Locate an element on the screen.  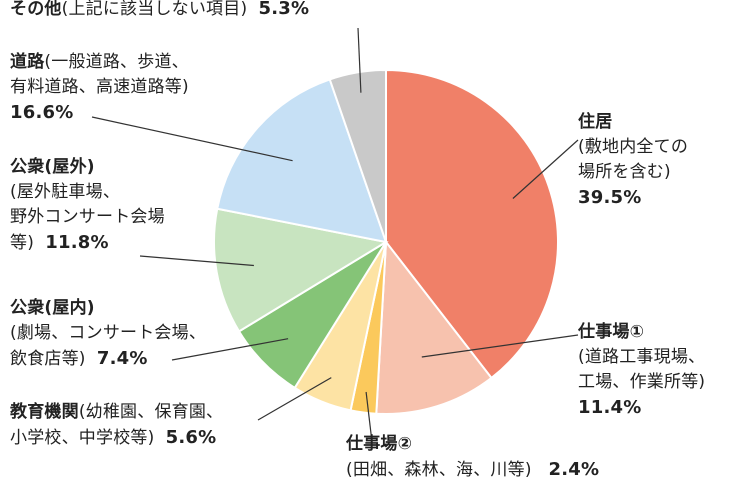
label-sonota: その他(上記に該当しない項目) 5.3% is located at coordinates (160, 9).